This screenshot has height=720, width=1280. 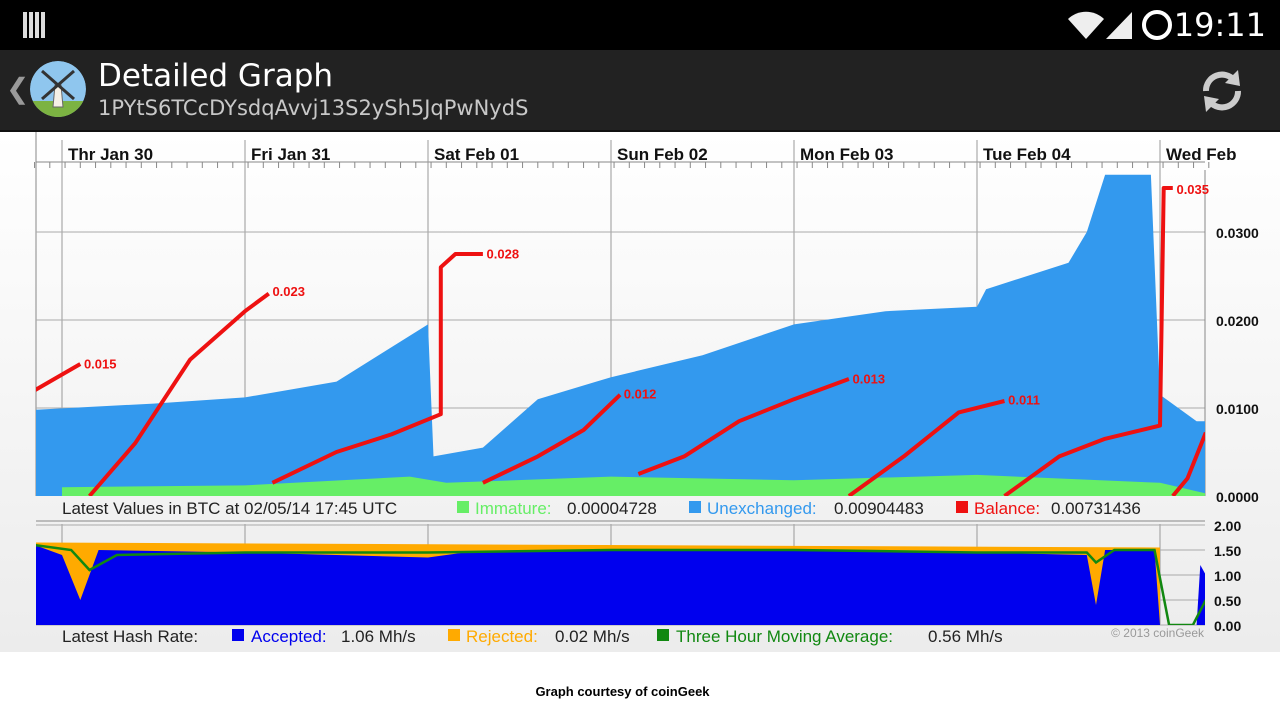 I want to click on wallet-address: 1PYtS6TCcDYsdqAvvj13S2ySh5JqPwNydS, so click(x=313, y=108).